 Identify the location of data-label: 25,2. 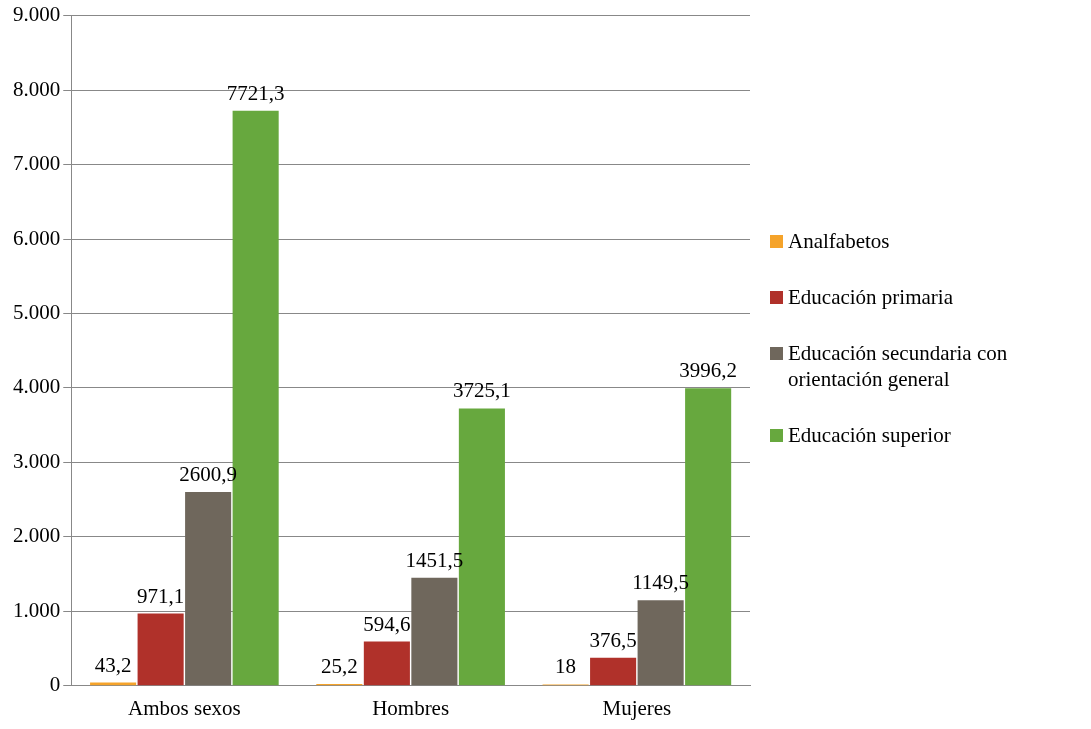
(339, 665).